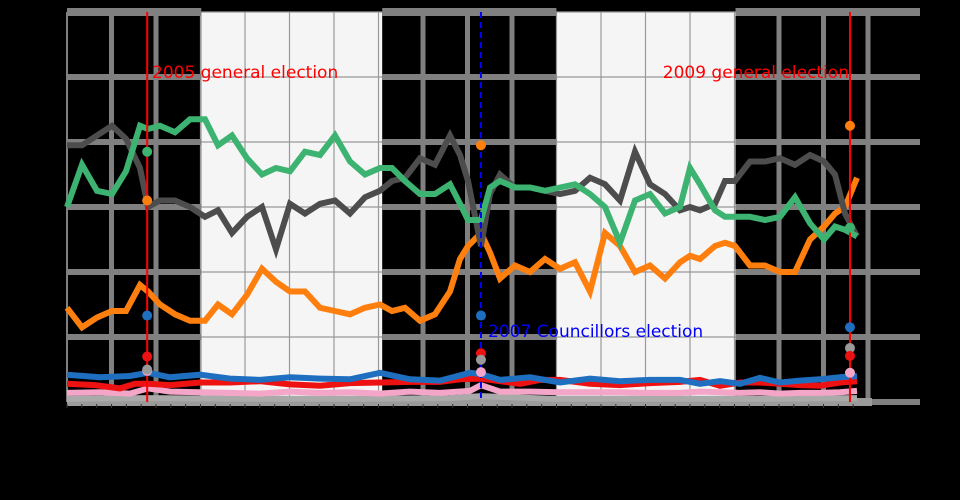 This screenshot has height=500, width=960. What do you see at coordinates (595, 332) in the screenshot?
I see `label-2007-councillors-election: 2007 Councillors election` at bounding box center [595, 332].